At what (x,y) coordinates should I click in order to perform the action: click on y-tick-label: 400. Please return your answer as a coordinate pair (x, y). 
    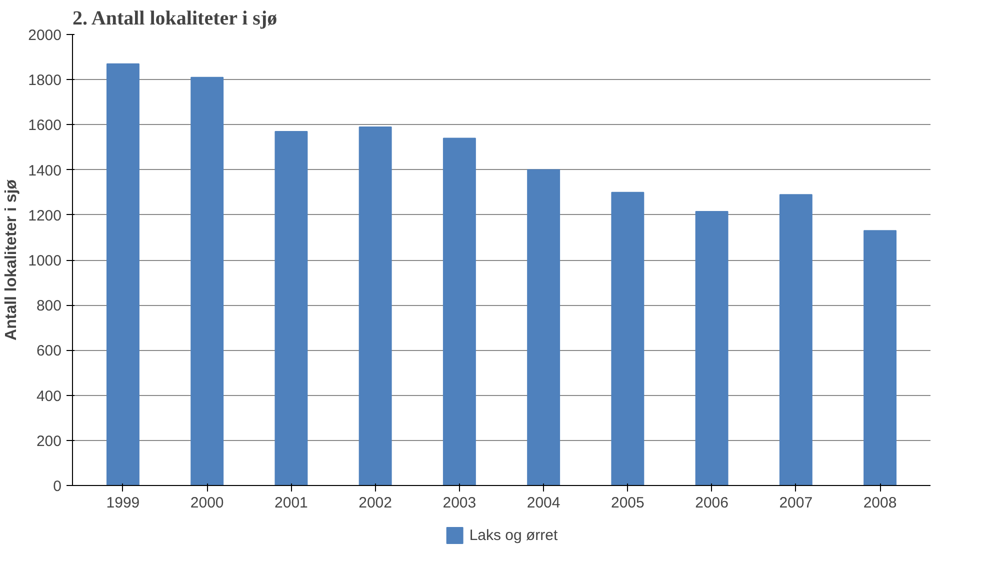
    Looking at the image, I should click on (49, 396).